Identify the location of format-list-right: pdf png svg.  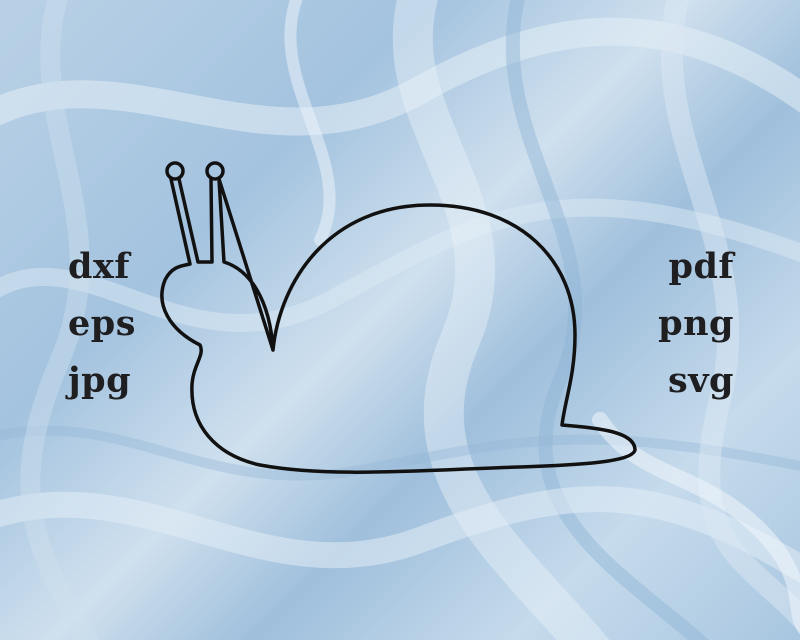
(696, 323).